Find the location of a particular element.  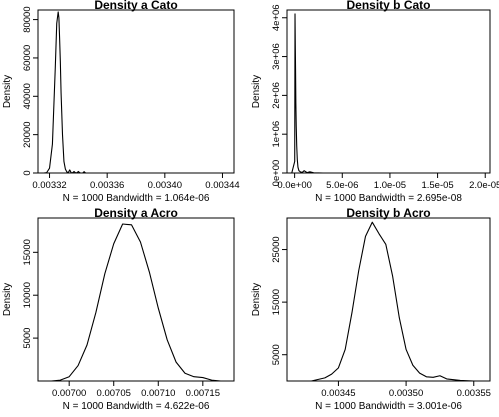

x-axis-label: N = 1000 Bandwidth = 3.001e-06 is located at coordinates (388, 406).